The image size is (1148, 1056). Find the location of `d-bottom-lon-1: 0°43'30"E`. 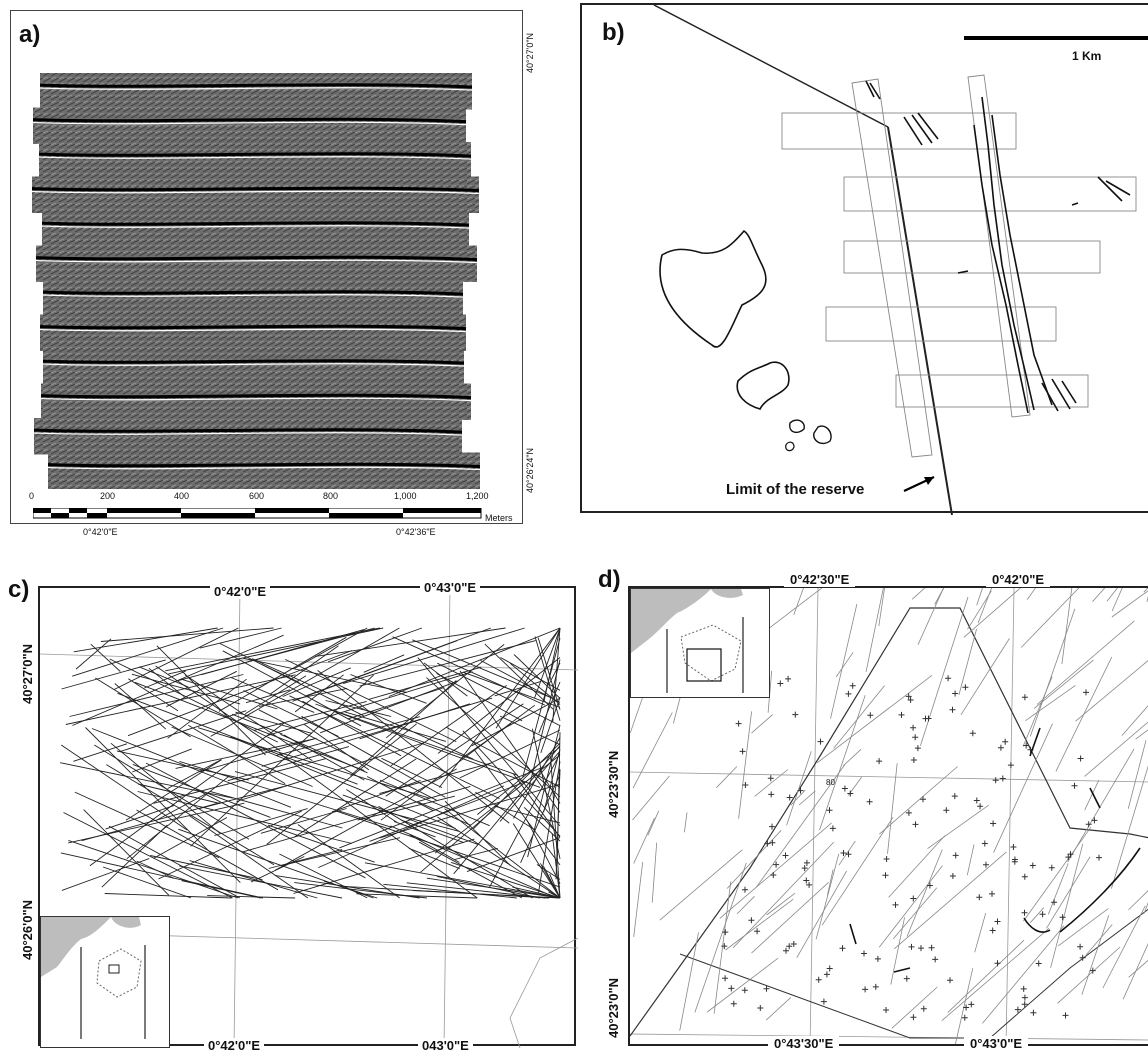

d-bottom-lon-1: 0°43'30"E is located at coordinates (804, 1043).